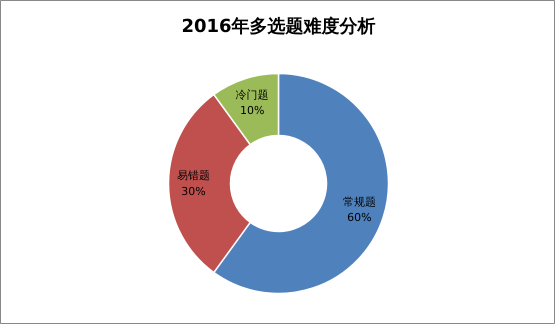 The height and width of the screenshot is (324, 555). What do you see at coordinates (193, 175) in the screenshot?
I see `slice-label: 易错题` at bounding box center [193, 175].